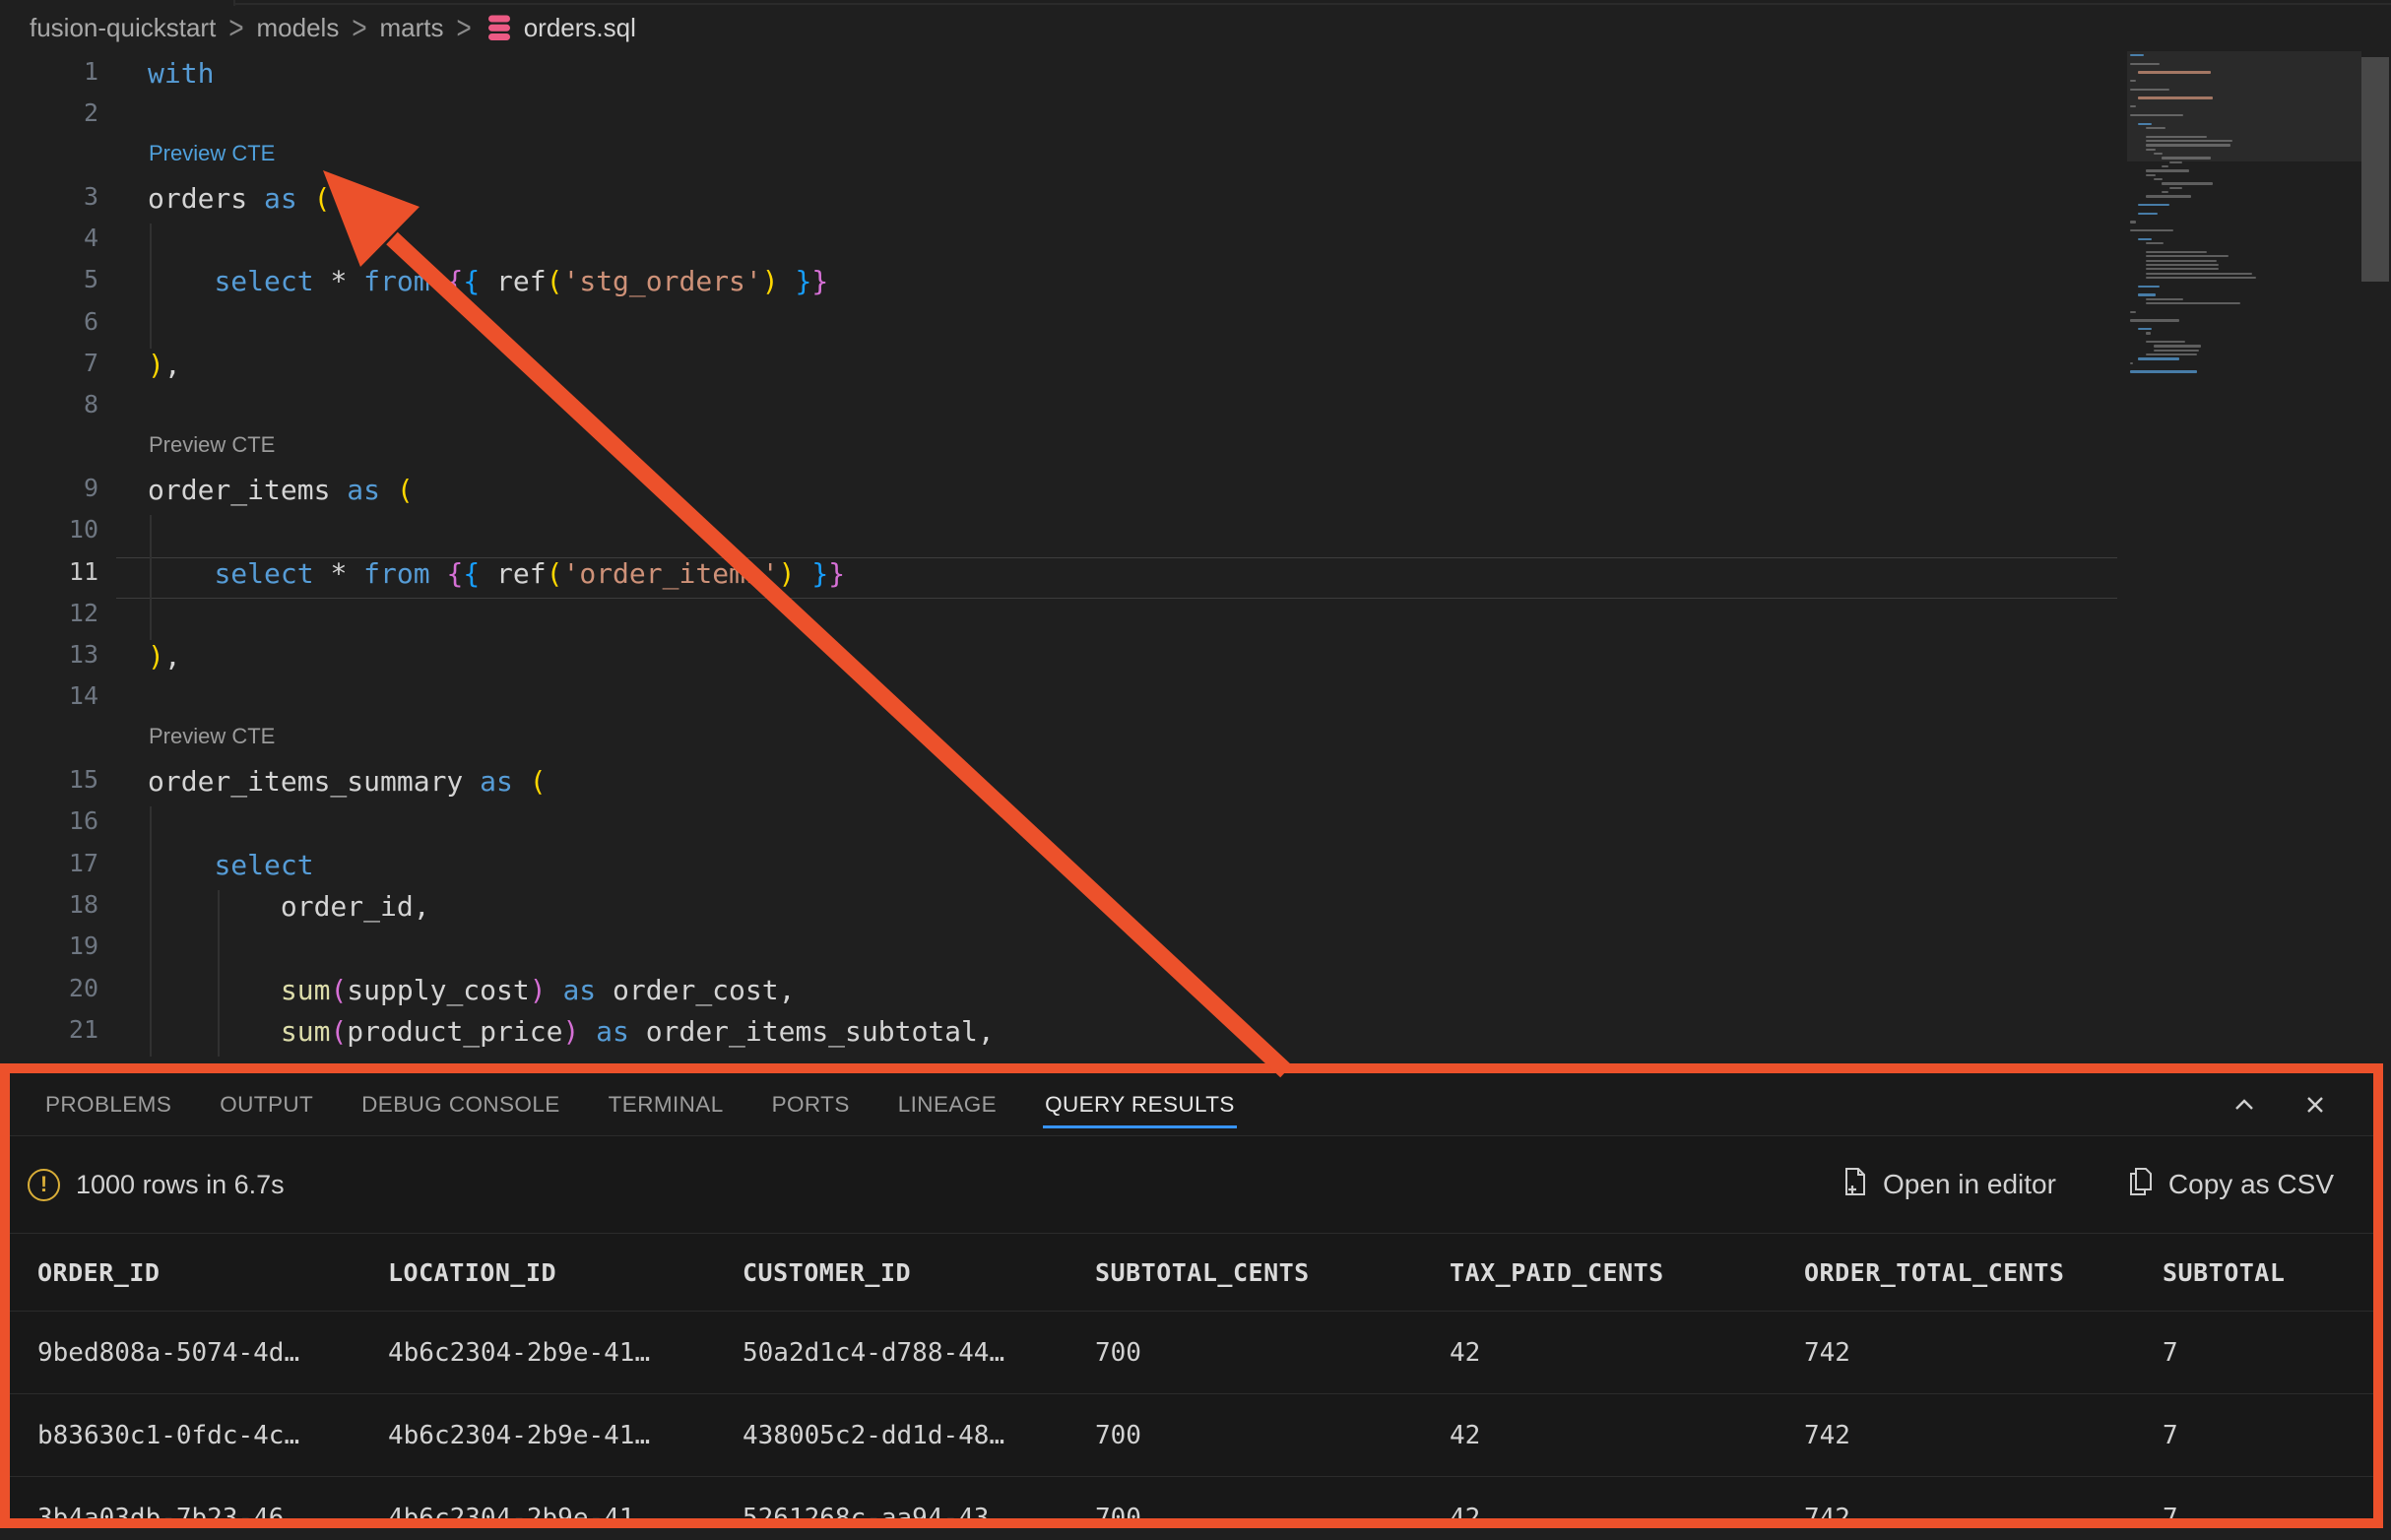 The width and height of the screenshot is (2391, 1540). What do you see at coordinates (339, 281) in the screenshot?
I see `token: *` at bounding box center [339, 281].